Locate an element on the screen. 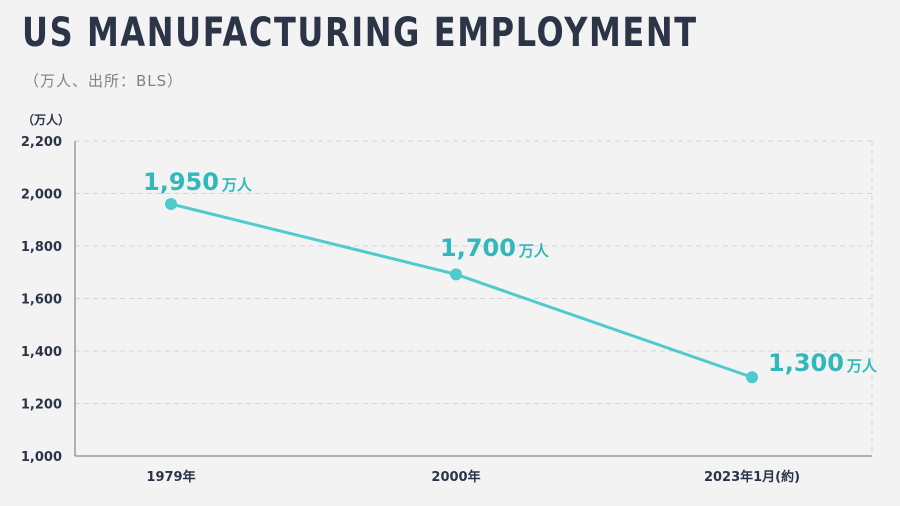 The height and width of the screenshot is (506, 900). y-axis-unit-label: （万人） is located at coordinates (46, 119).